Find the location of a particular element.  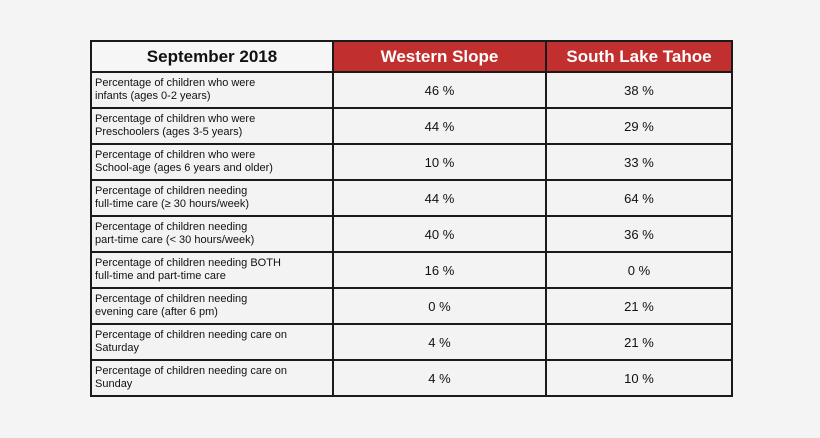

western-slope-value: 0 % is located at coordinates (439, 306).